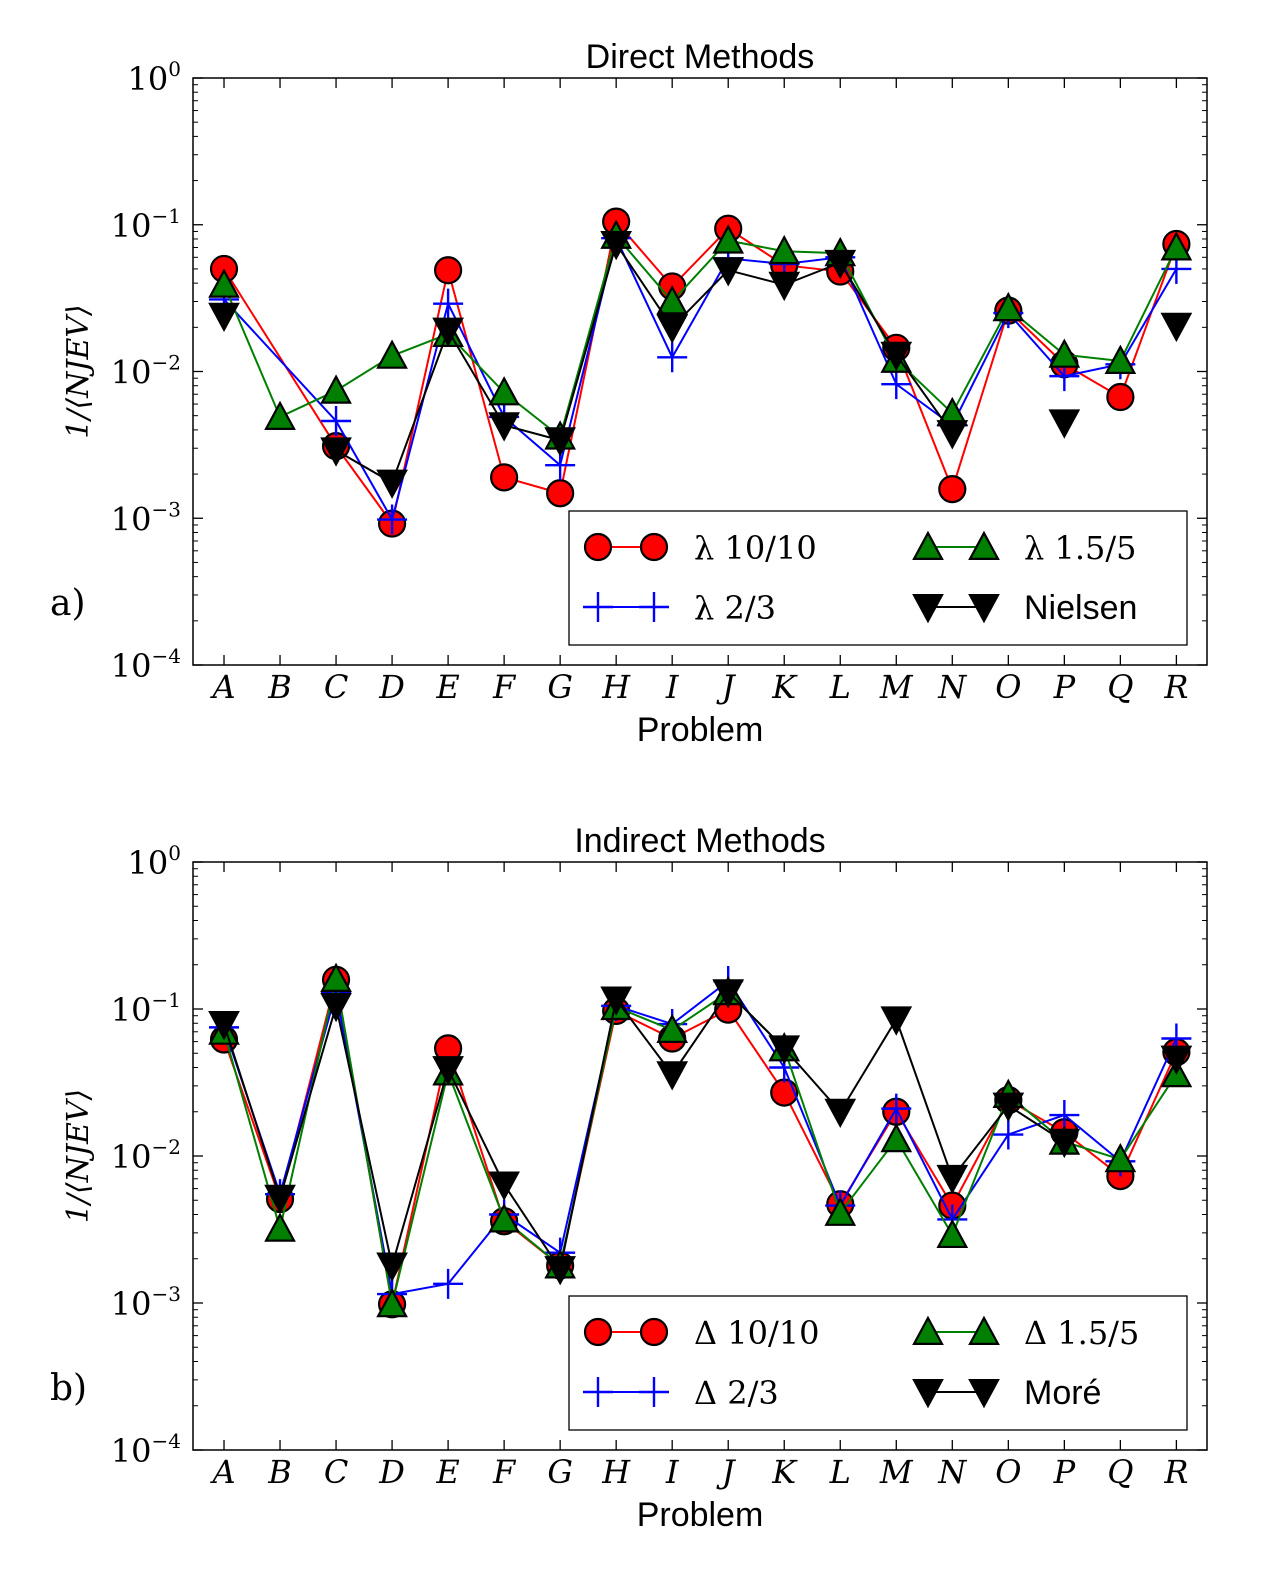 This screenshot has width=1276, height=1576. Describe the element at coordinates (1175, 1472) in the screenshot. I see `x-tick-label: R` at that location.